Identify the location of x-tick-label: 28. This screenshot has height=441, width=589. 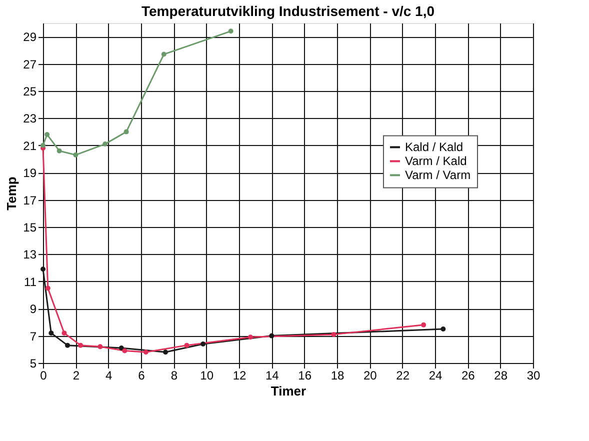
(501, 375).